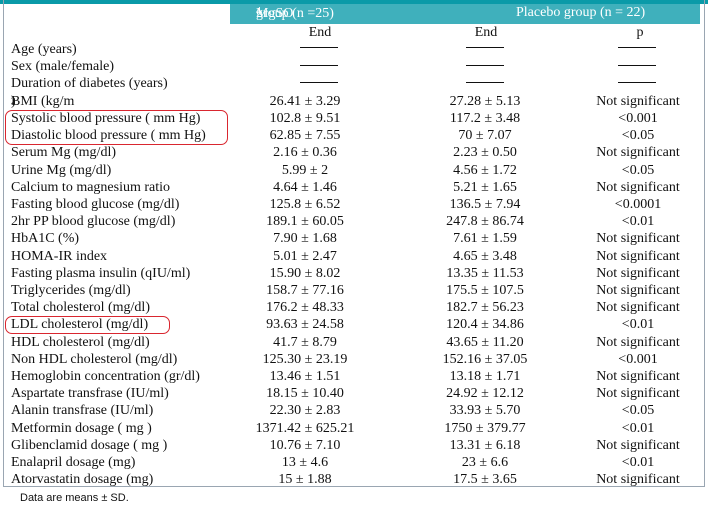 The height and width of the screenshot is (510, 708). I want to click on cell-mgso4: 13.46 ± 1.51, so click(305, 376).